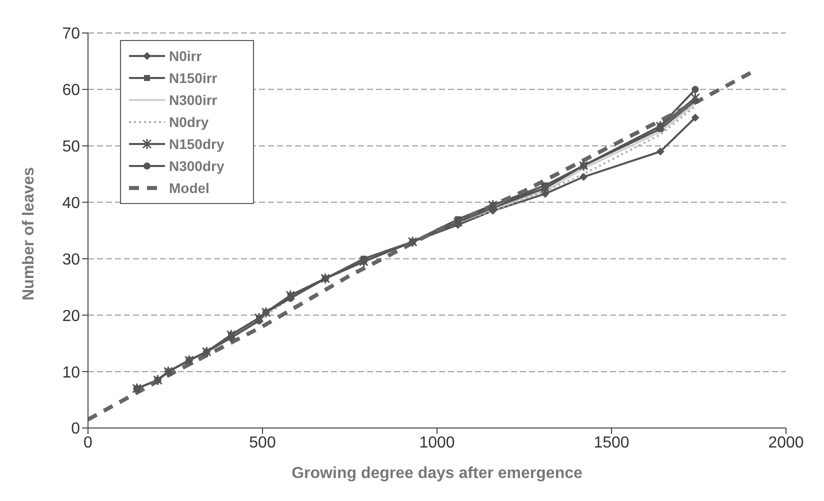 The height and width of the screenshot is (501, 824). Describe the element at coordinates (193, 78) in the screenshot. I see `legend-label: N150irr` at that location.